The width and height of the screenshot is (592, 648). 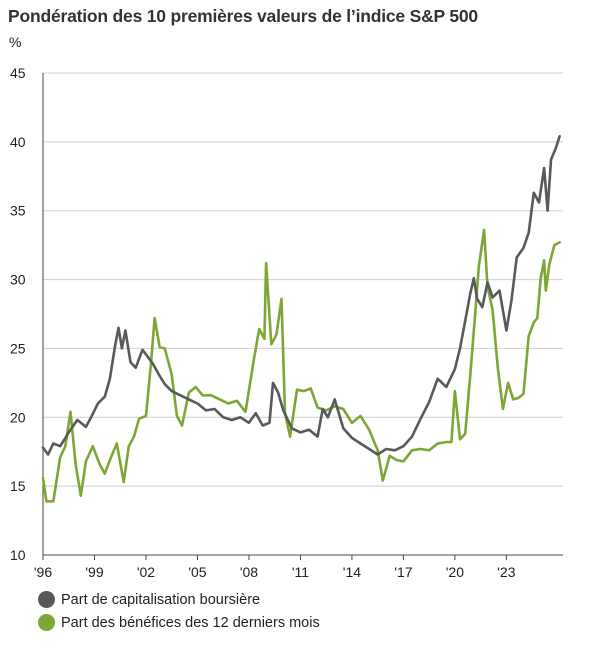 What do you see at coordinates (146, 572) in the screenshot?
I see `x-tick-label-2002: '02` at bounding box center [146, 572].